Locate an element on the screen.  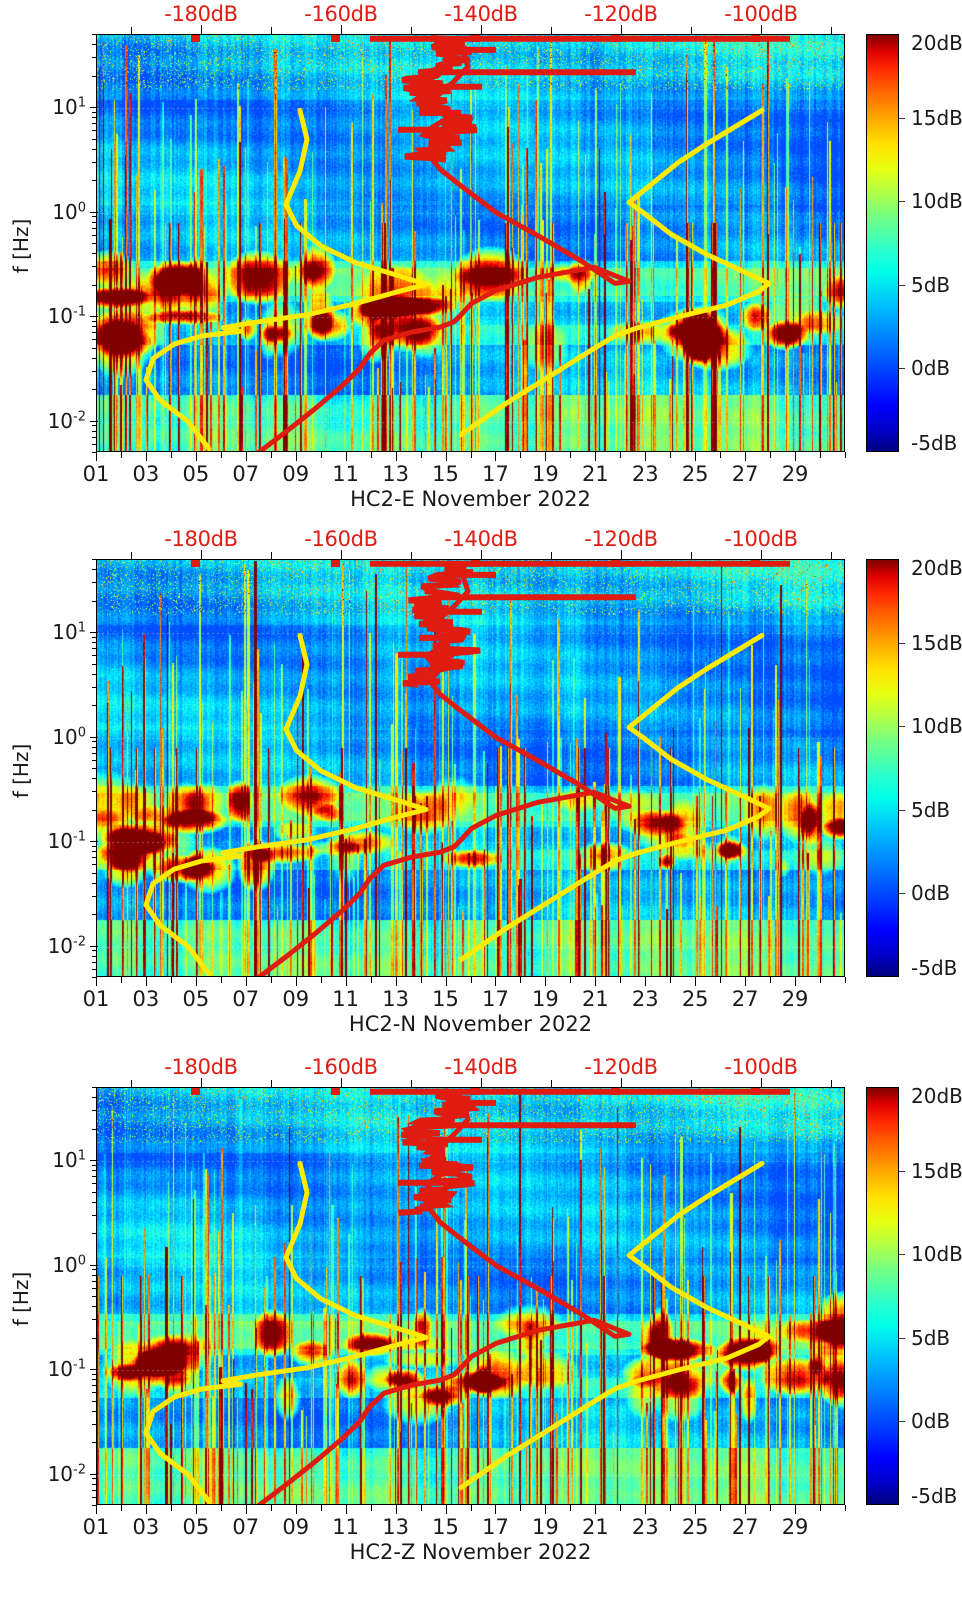
day-axis-label: 09 is located at coordinates (296, 474).